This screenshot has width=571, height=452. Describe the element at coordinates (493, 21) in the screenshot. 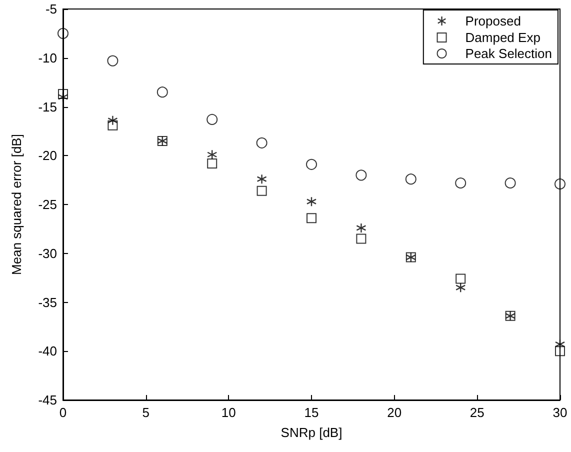

I see `legend-label: Proposed` at that location.